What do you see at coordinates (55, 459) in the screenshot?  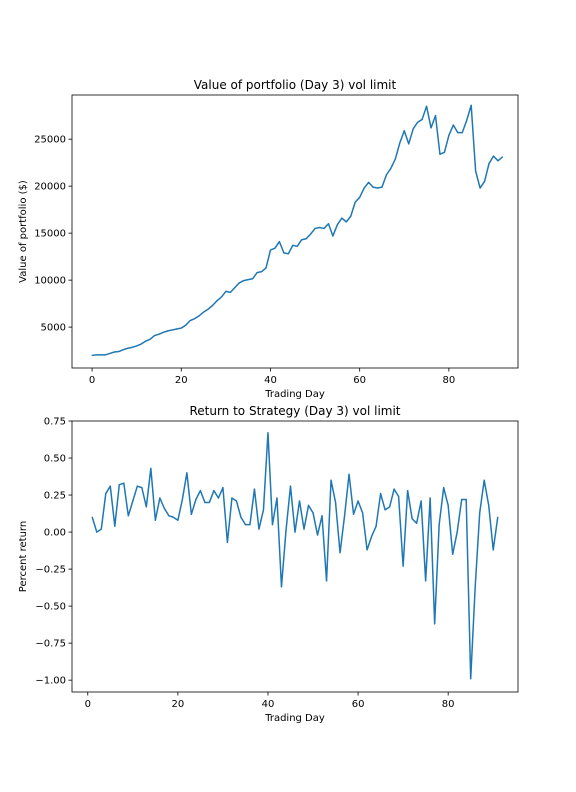 I see `y-tick-label: 0.50` at bounding box center [55, 459].